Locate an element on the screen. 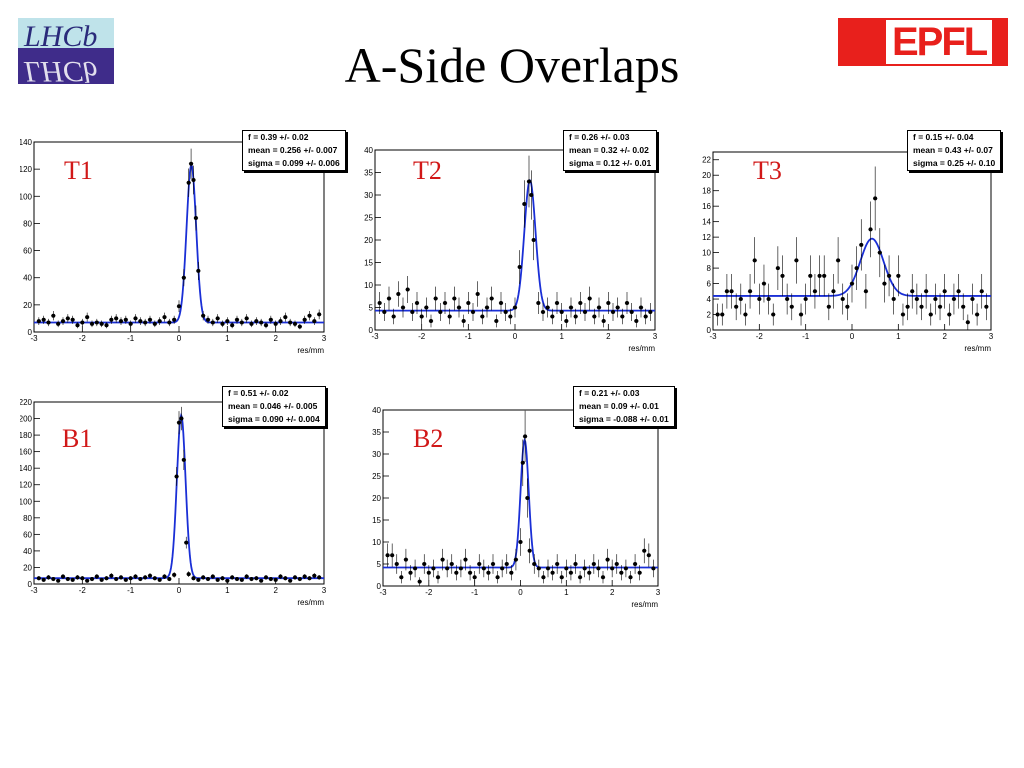  panel-label: T3 is located at coordinates (767, 170).